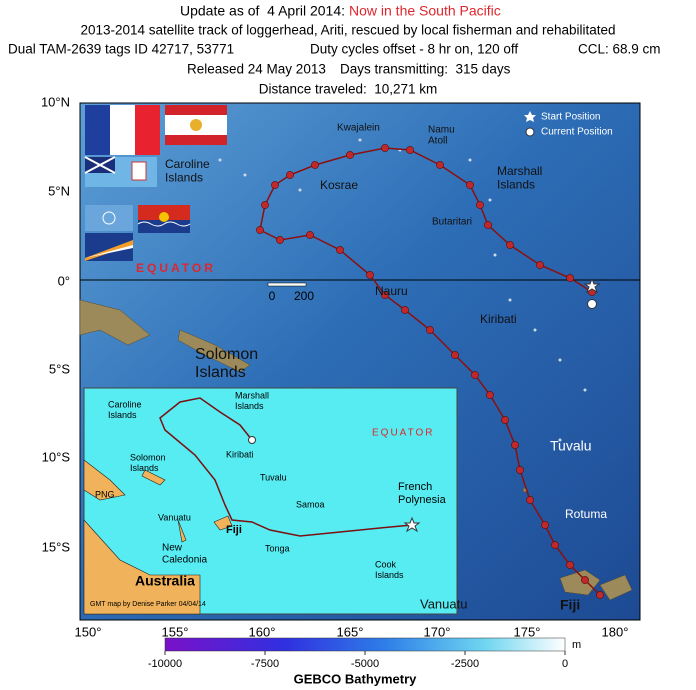 The image size is (696, 690). I want to click on place-label: Solomon, so click(226, 354).